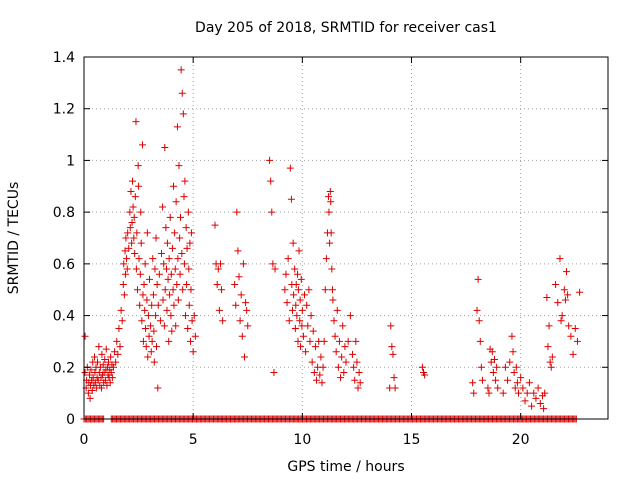 This screenshot has height=480, width=640. I want to click on y-tick-label: 1.2, so click(64, 110).